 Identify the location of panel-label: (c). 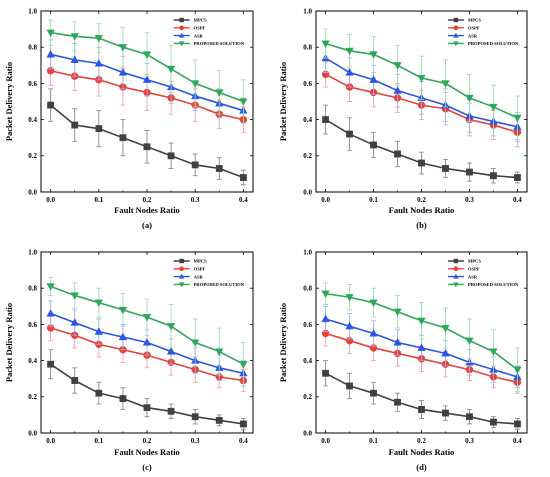
(147, 467).